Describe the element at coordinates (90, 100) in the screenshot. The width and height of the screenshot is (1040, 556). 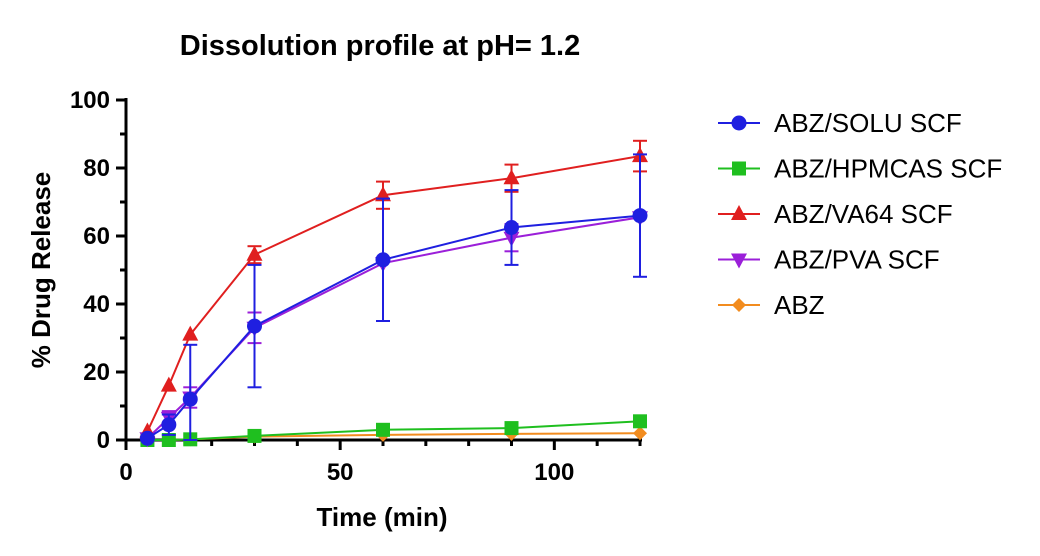
I see `y-tick-label: 100` at that location.